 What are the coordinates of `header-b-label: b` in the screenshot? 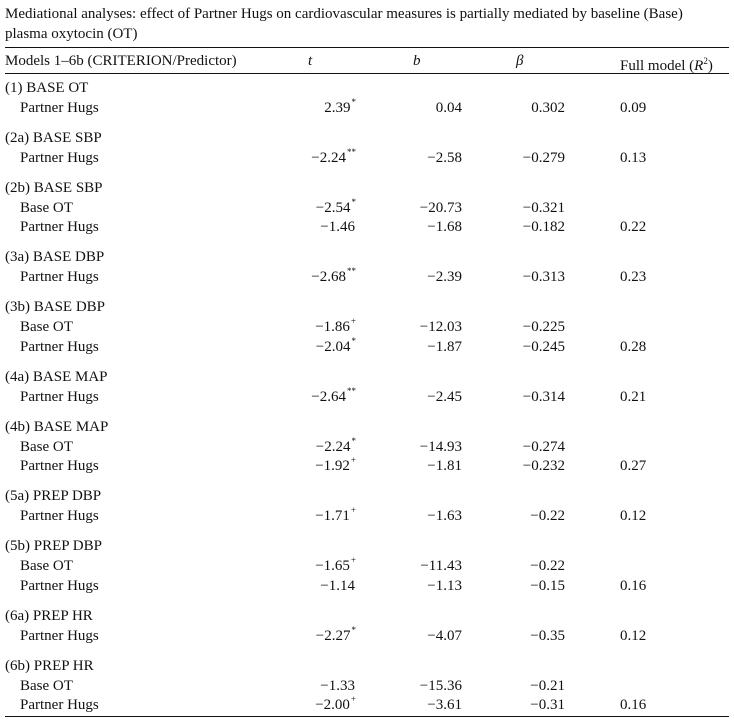 It's located at (417, 61).